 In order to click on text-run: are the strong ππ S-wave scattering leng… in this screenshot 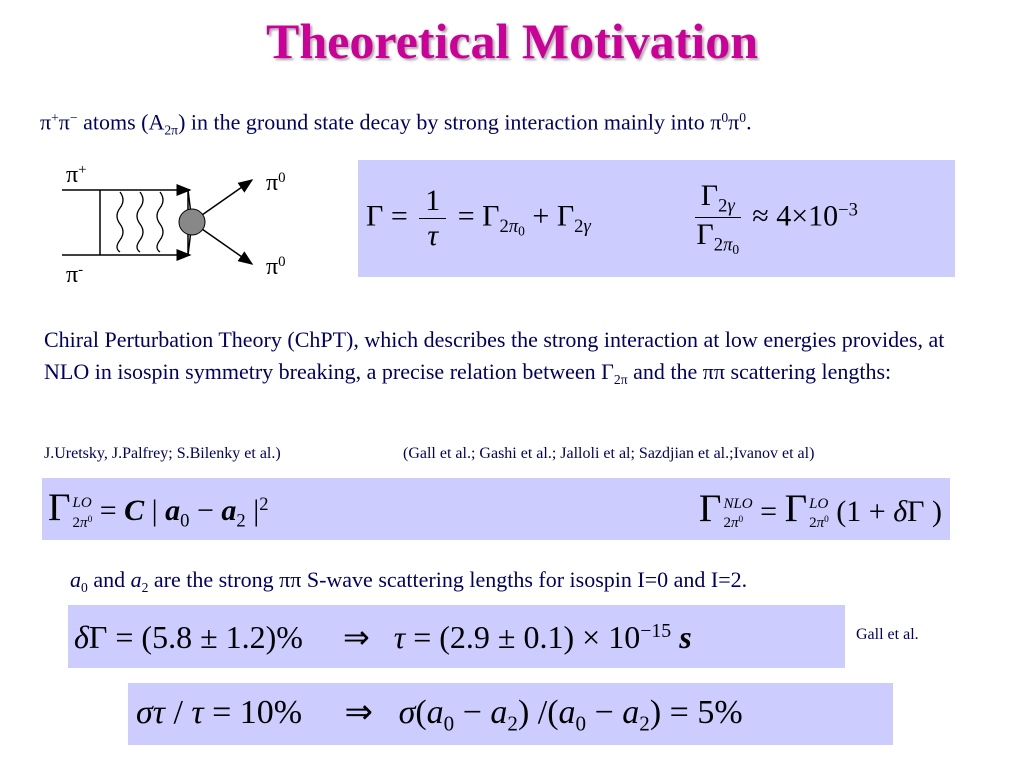, I will do `click(448, 579)`.